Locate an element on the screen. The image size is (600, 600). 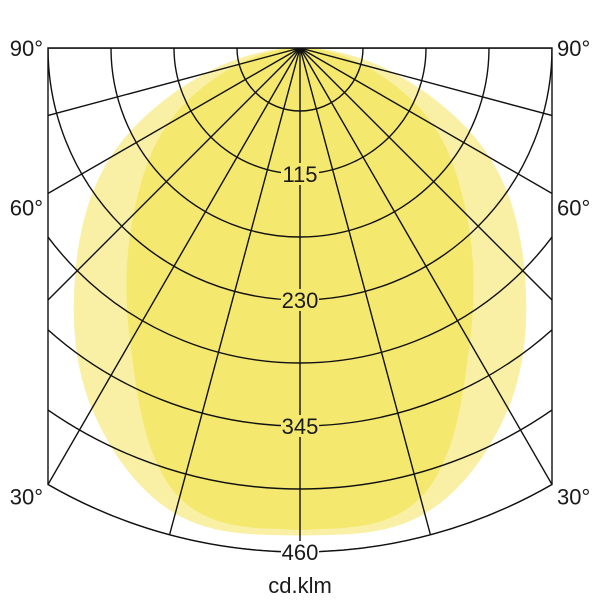
radial-tick-label: 345 is located at coordinates (300, 426).